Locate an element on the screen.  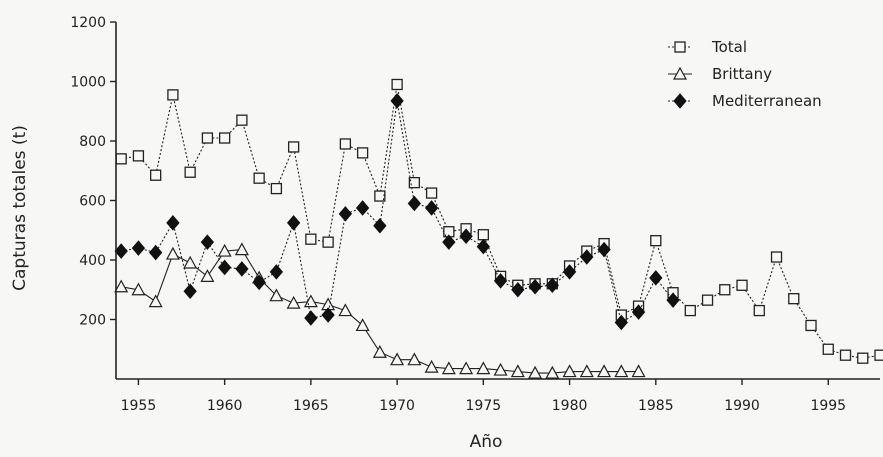
y-tick-label: 400 is located at coordinates (92, 261).